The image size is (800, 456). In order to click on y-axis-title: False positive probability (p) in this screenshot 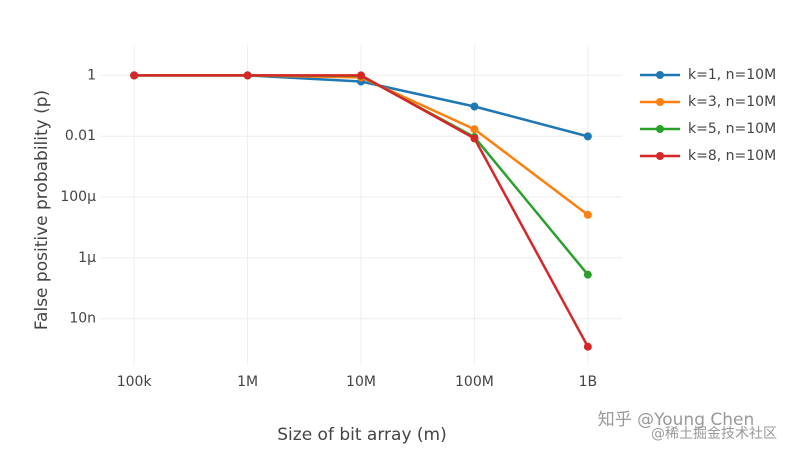, I will do `click(42, 210)`.